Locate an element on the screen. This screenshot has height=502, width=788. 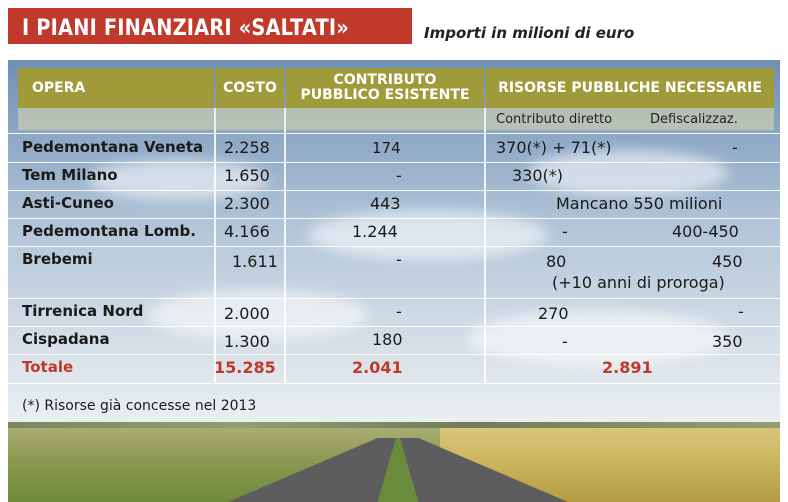
page-title: I PIANI FINANZIARI «SALTATI» is located at coordinates (185, 28).